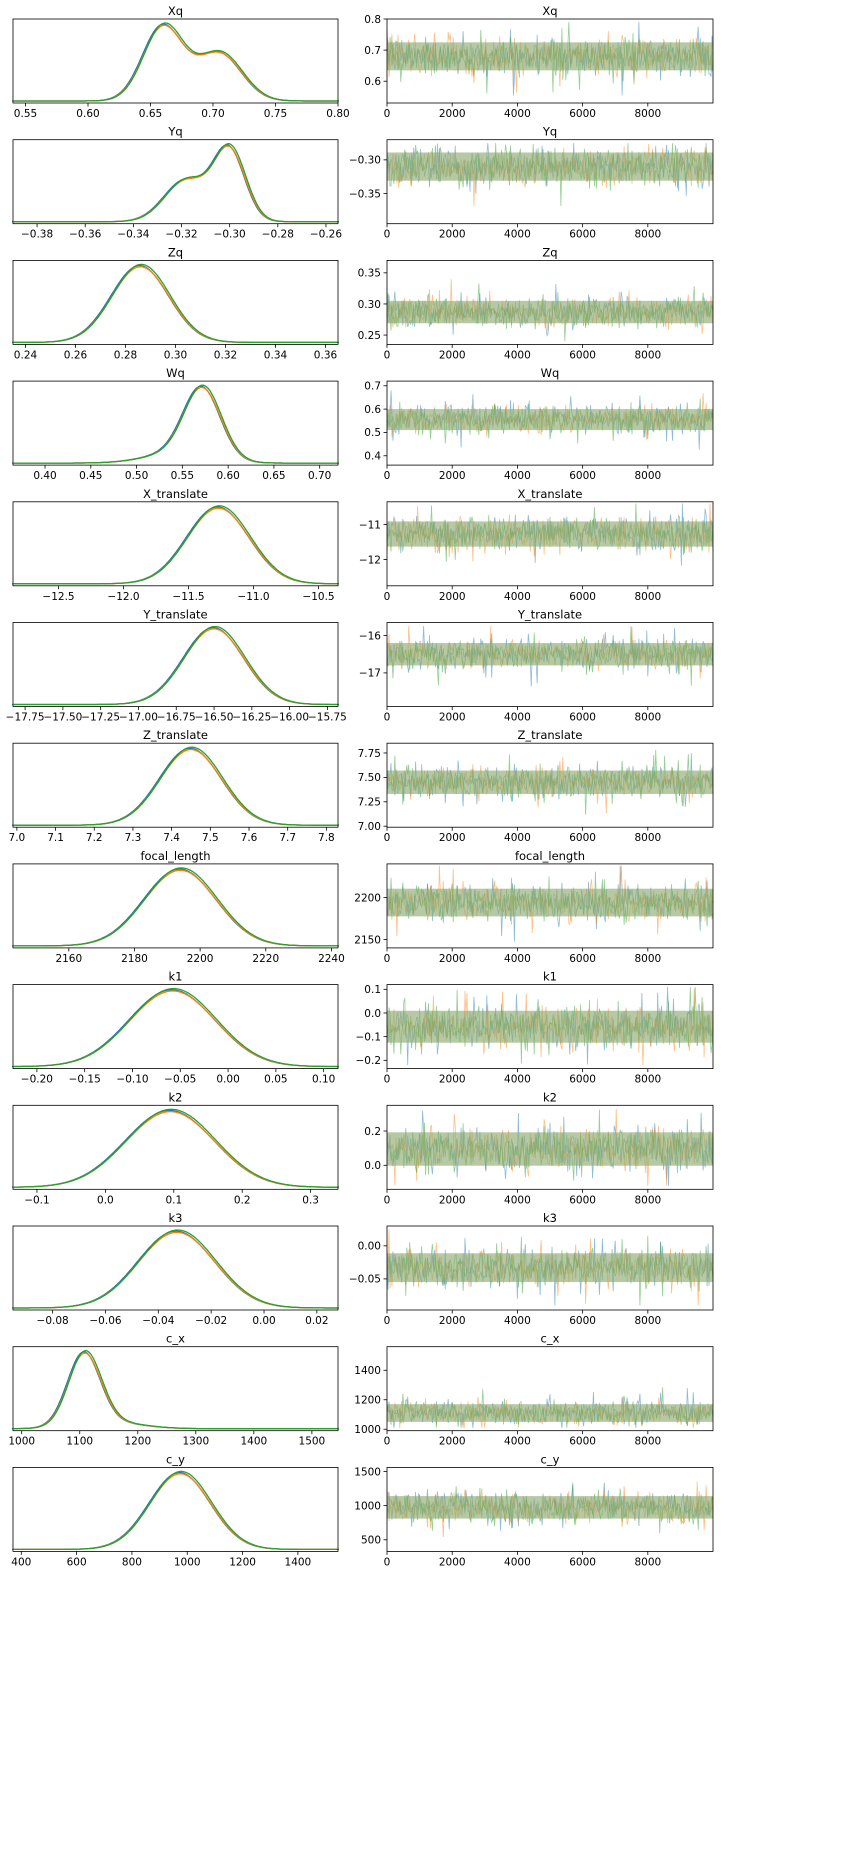 The image size is (855, 1864). I want to click on density-xtick-label: 0.34, so click(276, 355).